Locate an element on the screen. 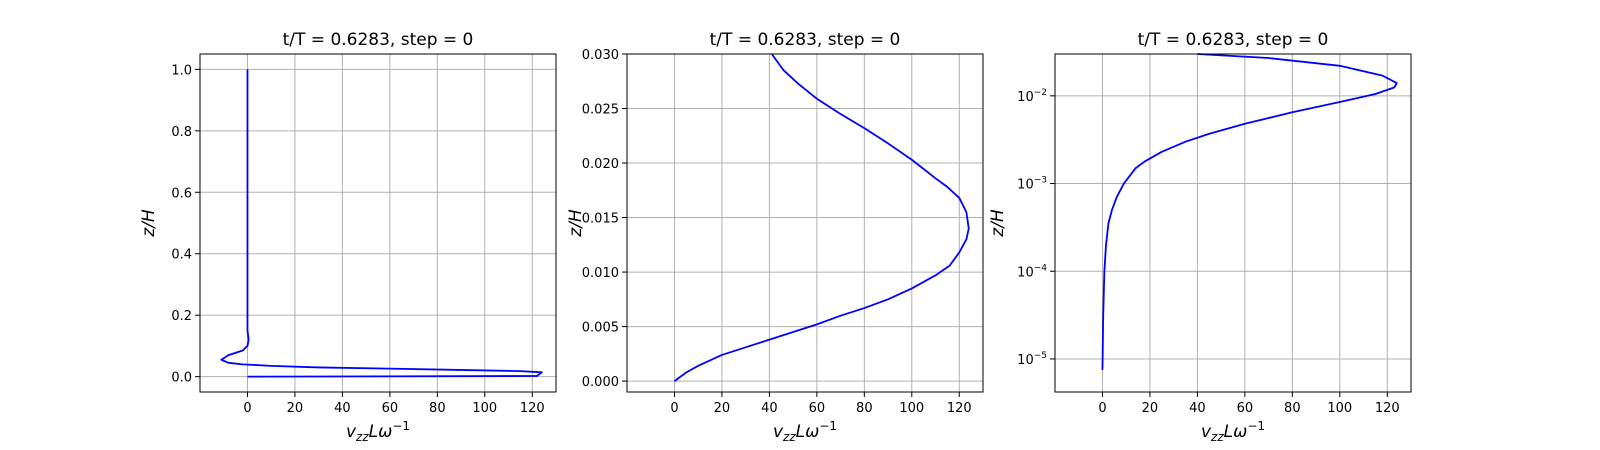 The width and height of the screenshot is (1600, 450). y-tick-label: 0.025 is located at coordinates (600, 110).